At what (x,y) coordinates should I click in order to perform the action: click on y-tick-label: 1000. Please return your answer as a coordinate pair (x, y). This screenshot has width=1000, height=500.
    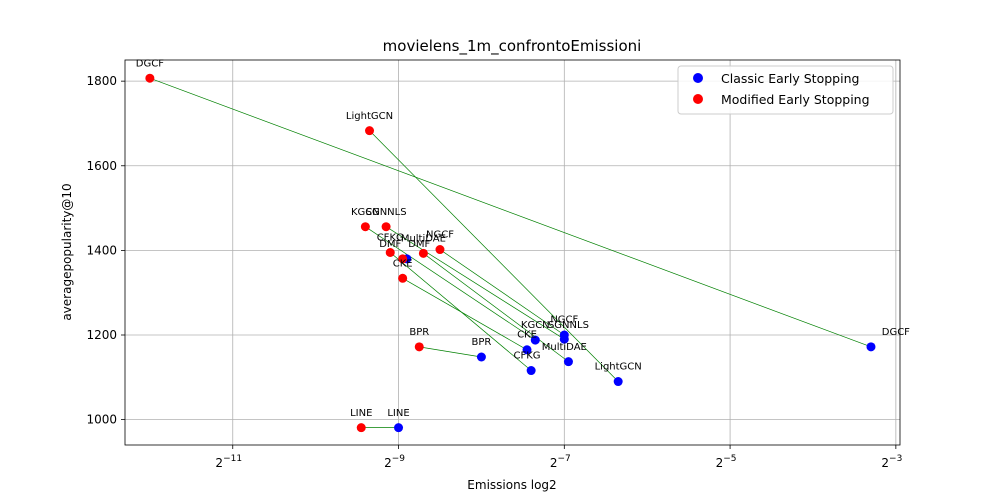
    Looking at the image, I should click on (101, 420).